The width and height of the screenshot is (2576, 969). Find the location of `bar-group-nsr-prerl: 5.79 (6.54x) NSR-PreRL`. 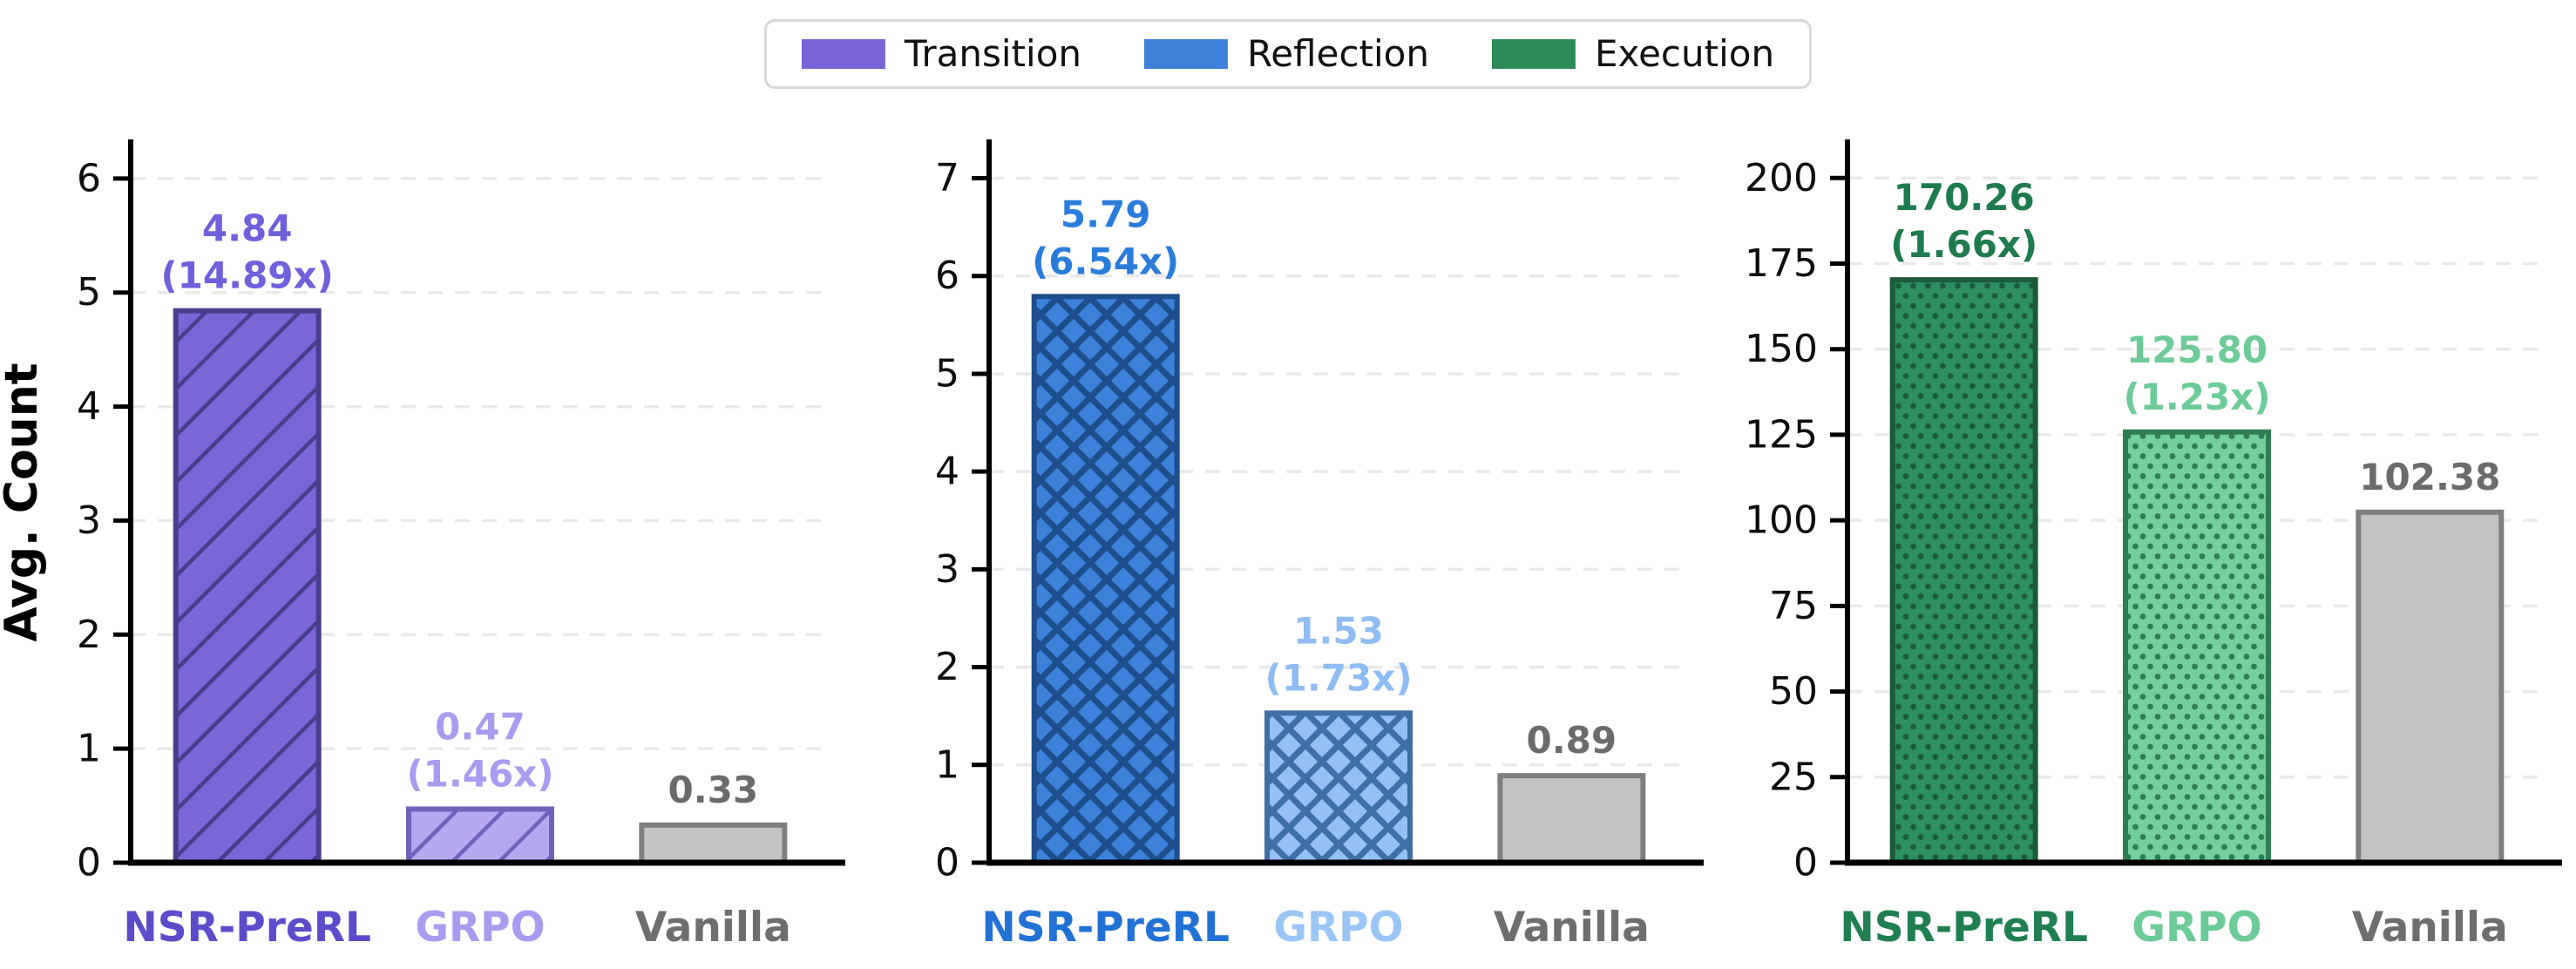

bar-group-nsr-prerl: 5.79 (6.54x) NSR-PreRL is located at coordinates (1106, 572).